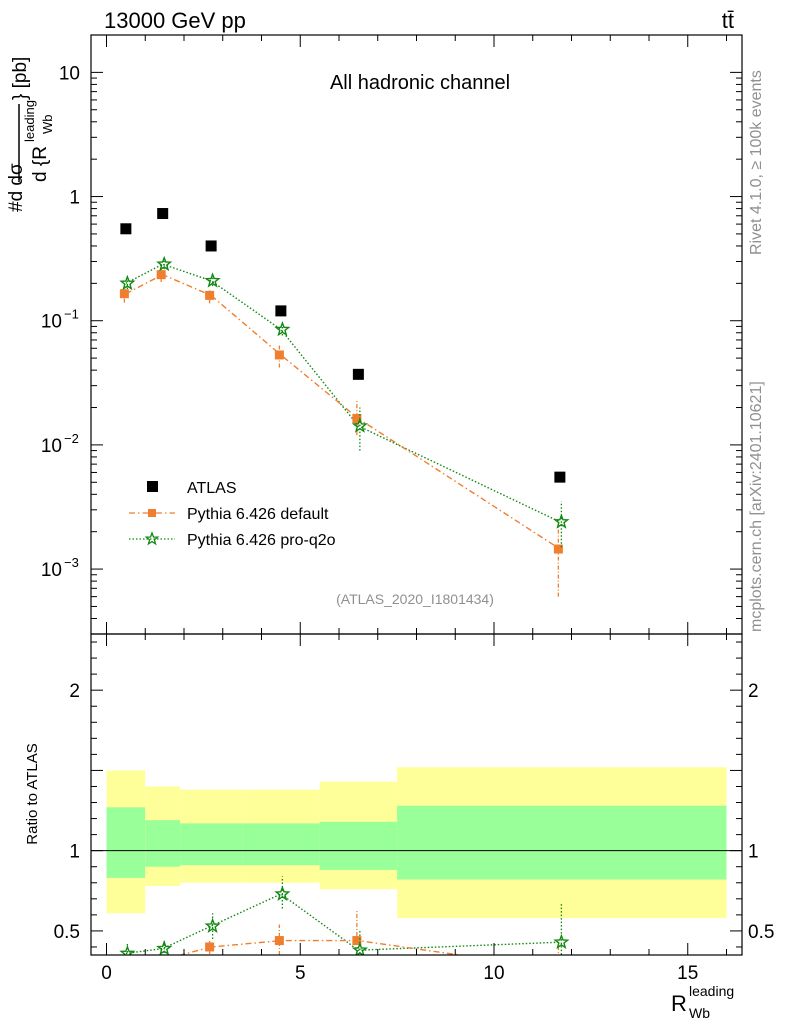 This screenshot has width=786, height=1024. I want to click on y-tick-exponent: −2, so click(71, 438).